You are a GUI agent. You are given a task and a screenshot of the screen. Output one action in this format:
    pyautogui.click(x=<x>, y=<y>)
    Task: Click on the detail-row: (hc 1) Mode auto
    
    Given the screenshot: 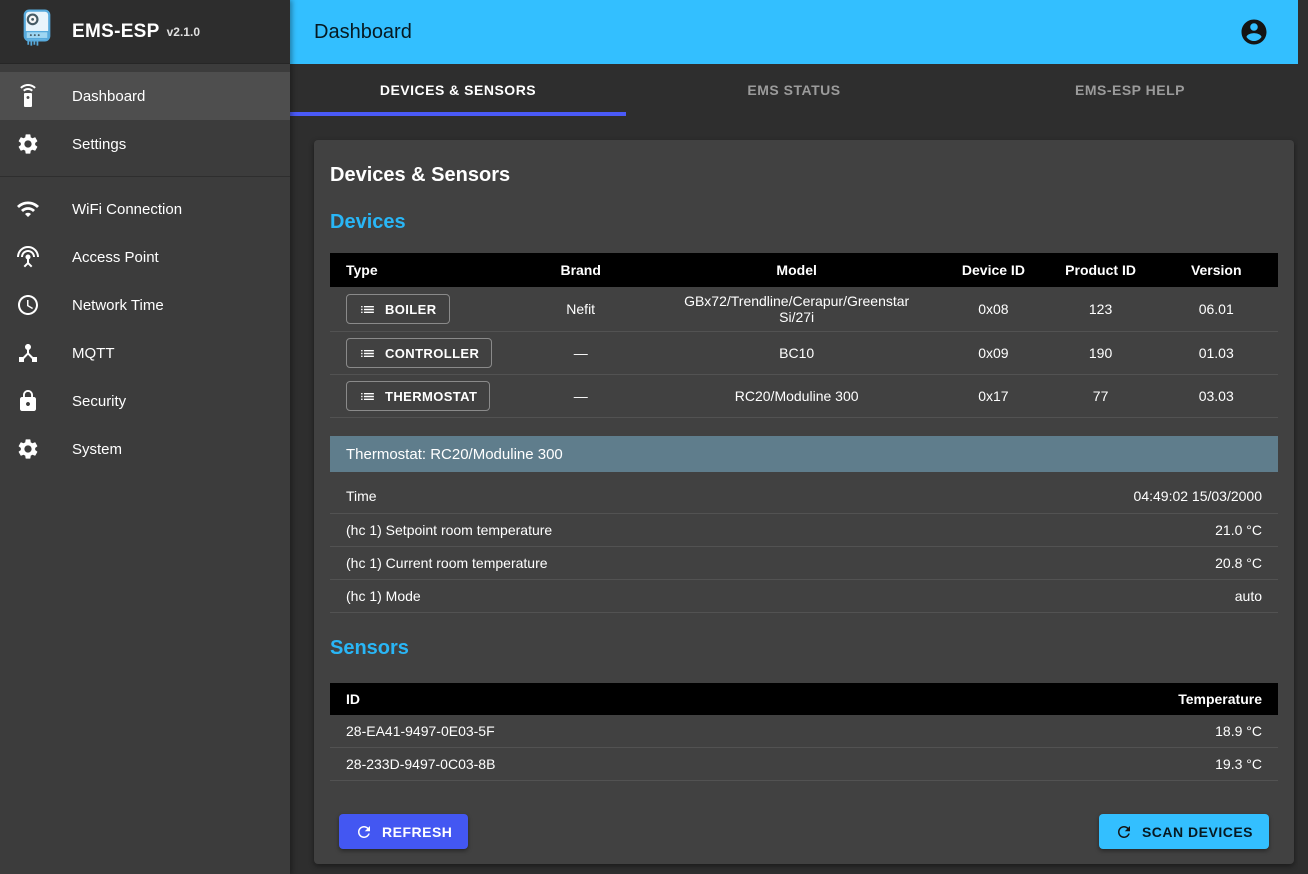 What is the action you would take?
    pyautogui.click(x=804, y=596)
    